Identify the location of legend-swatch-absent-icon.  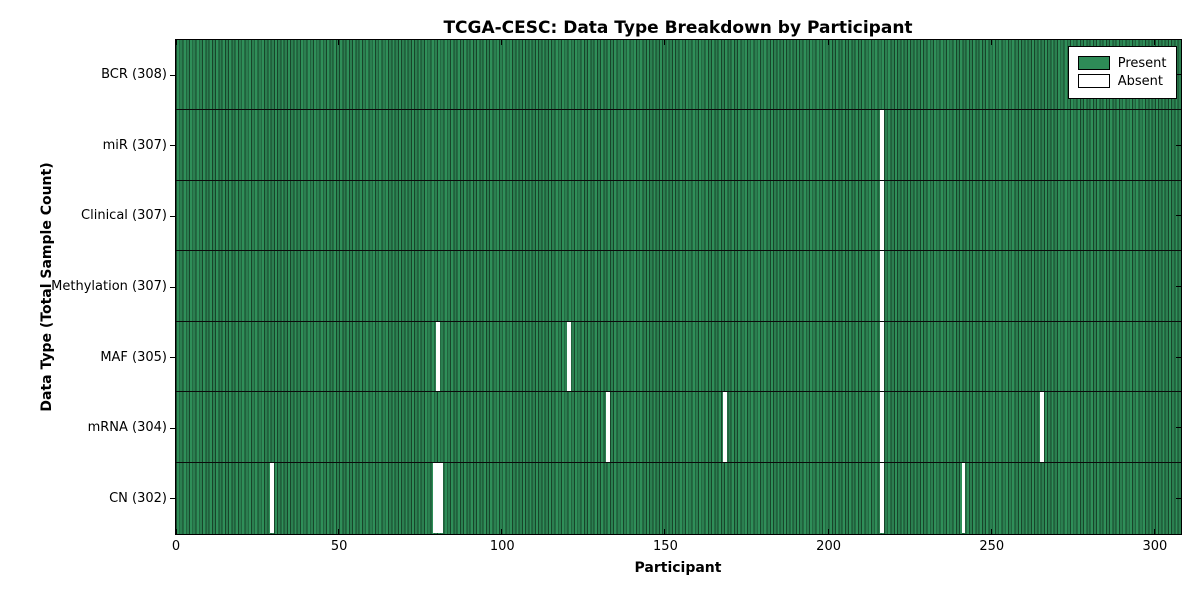
(1093, 81).